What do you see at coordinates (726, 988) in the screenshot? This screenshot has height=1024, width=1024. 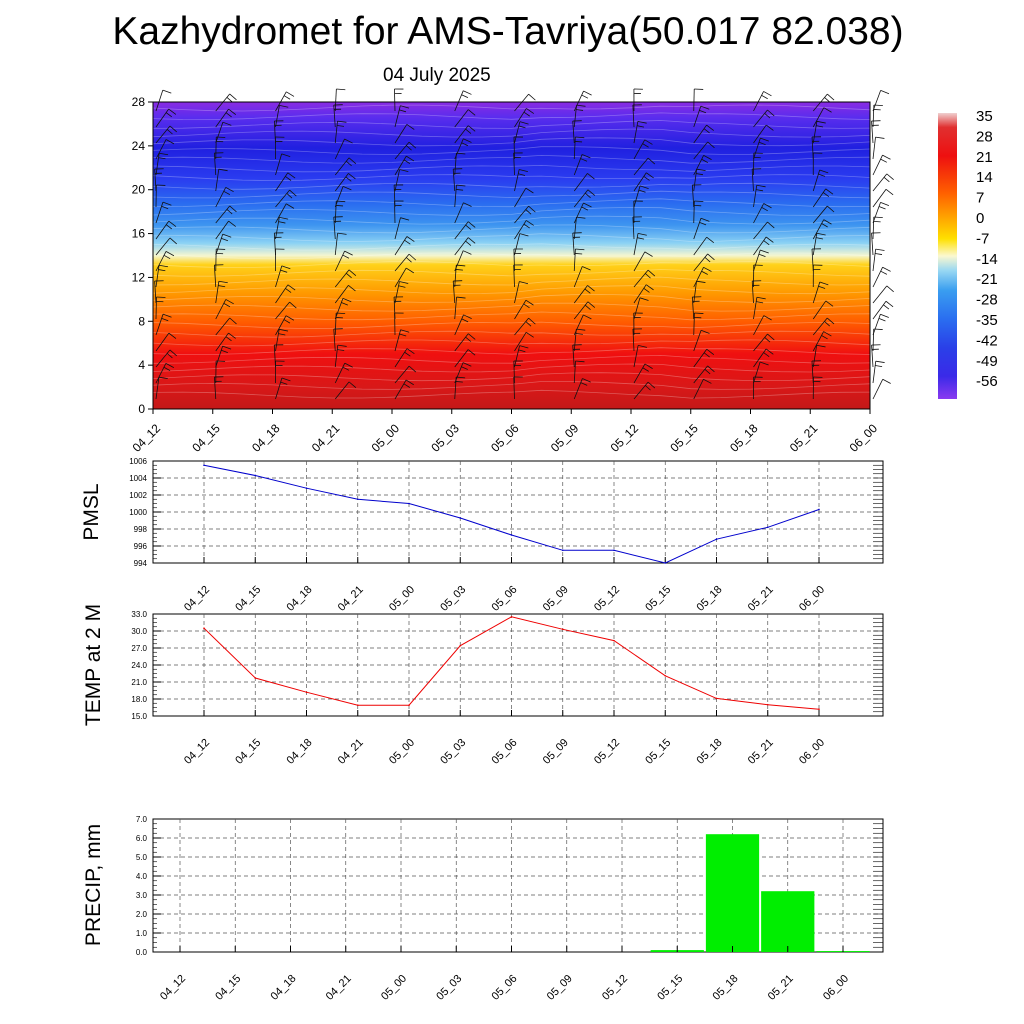 I see `x-tick-label: 05_18` at bounding box center [726, 988].